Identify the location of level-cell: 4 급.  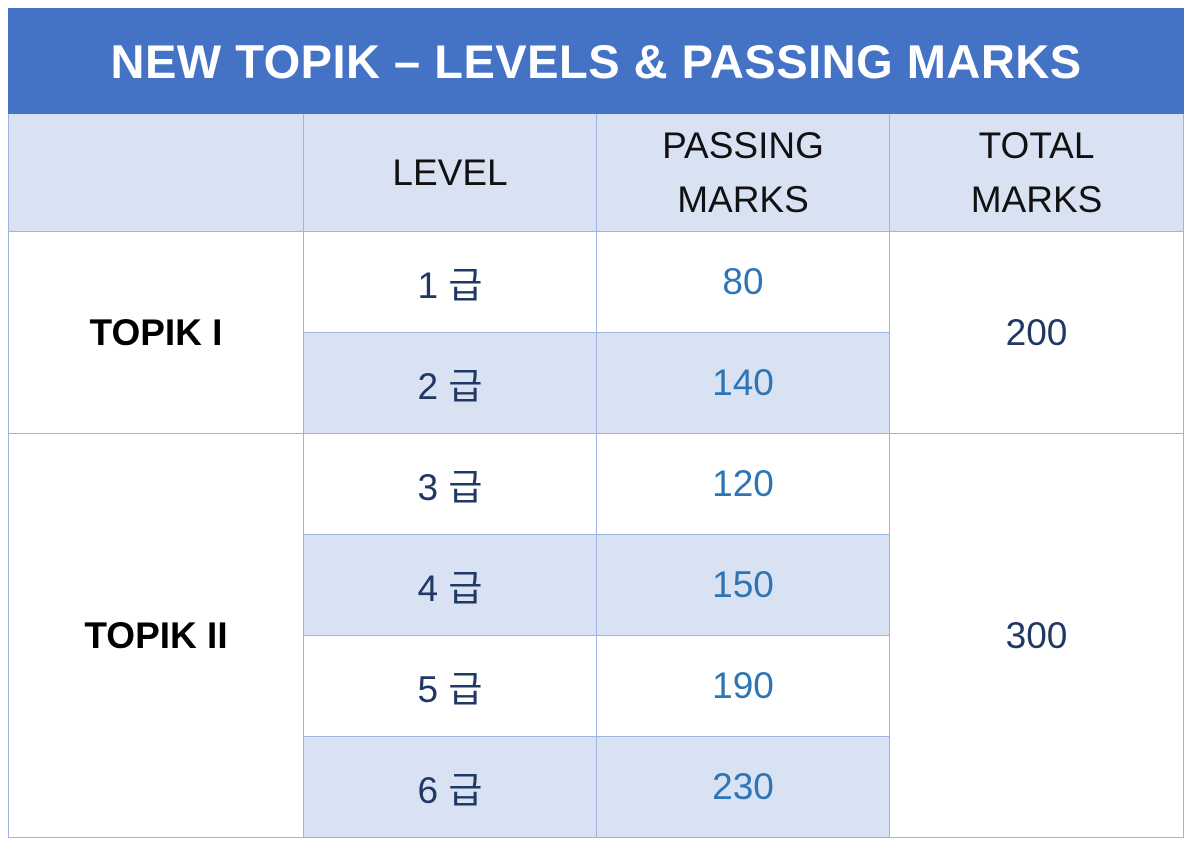
(450, 585).